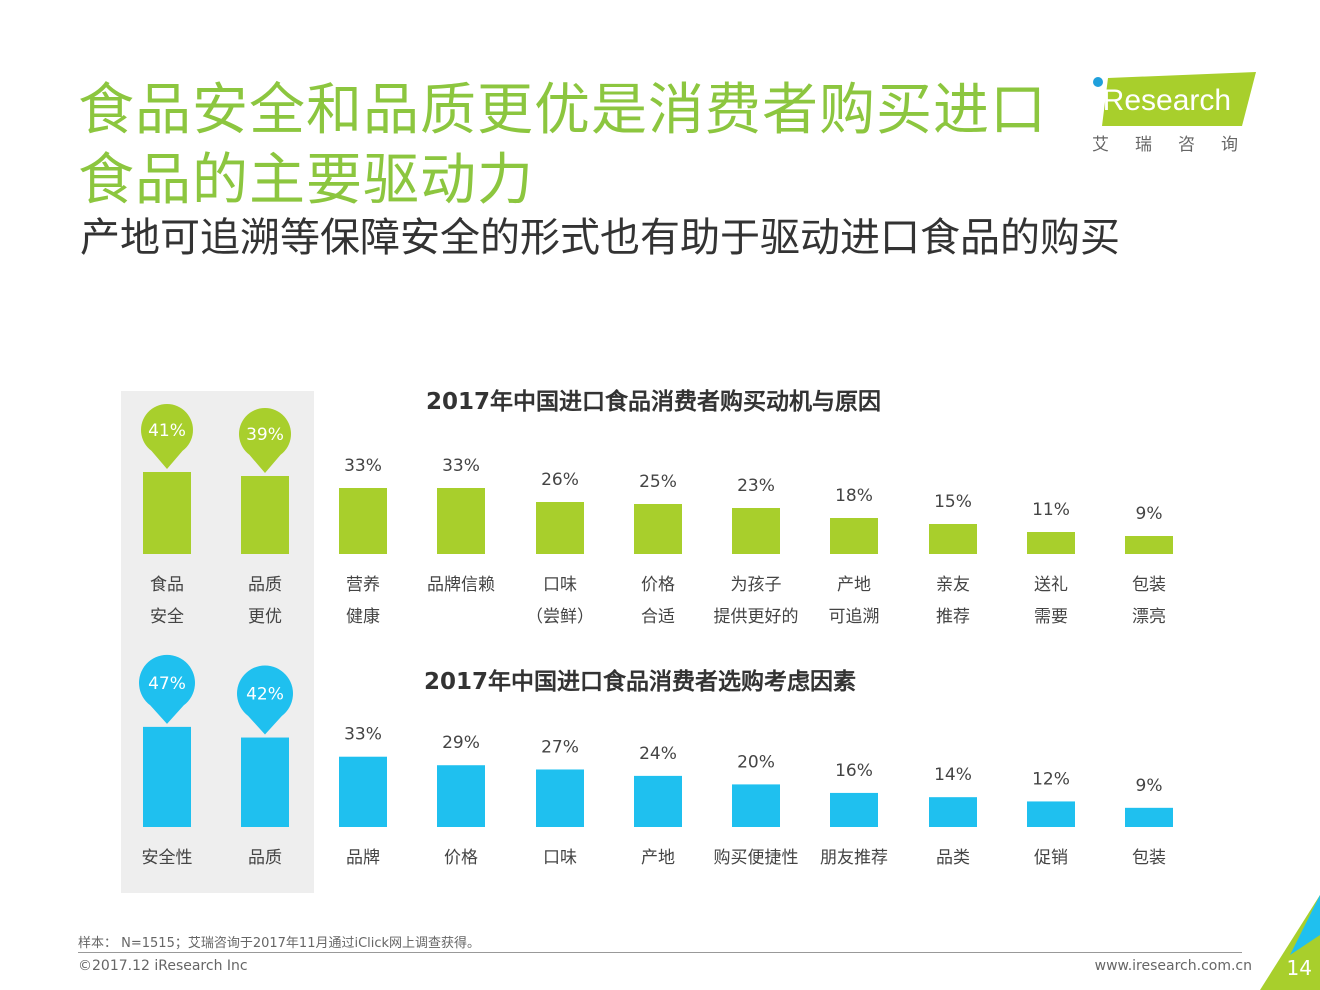 This screenshot has width=1320, height=990. What do you see at coordinates (167, 617) in the screenshot?
I see `category-label-line2-0-0: 安全` at bounding box center [167, 617].